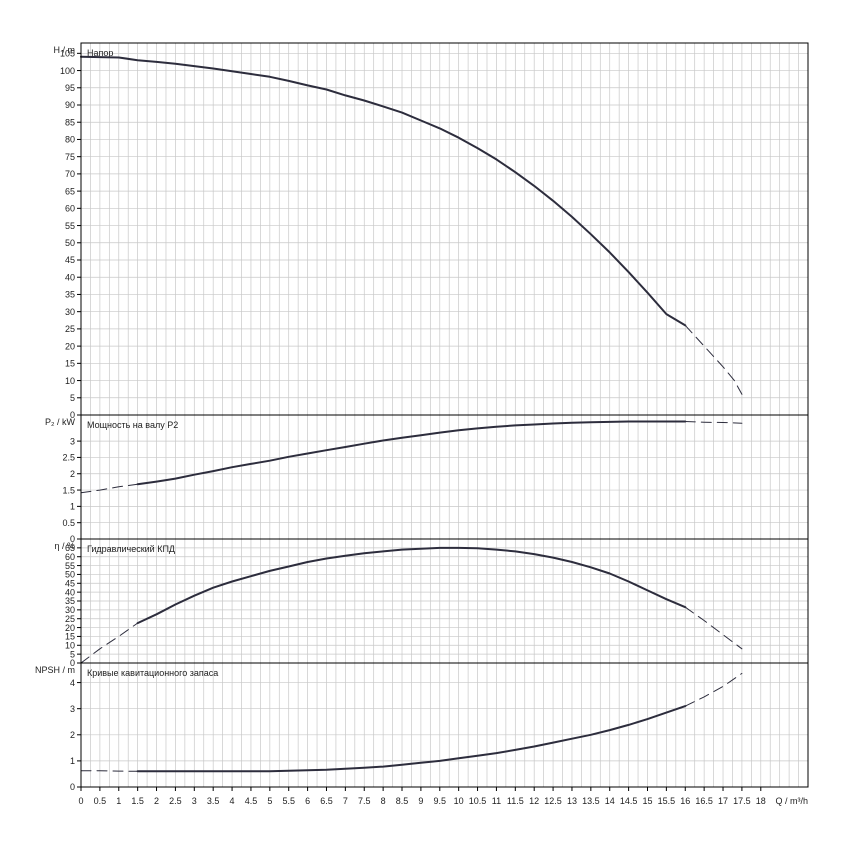 The height and width of the screenshot is (855, 850). Describe the element at coordinates (64, 546) in the screenshot. I see `y-axis-label: η / %` at that location.